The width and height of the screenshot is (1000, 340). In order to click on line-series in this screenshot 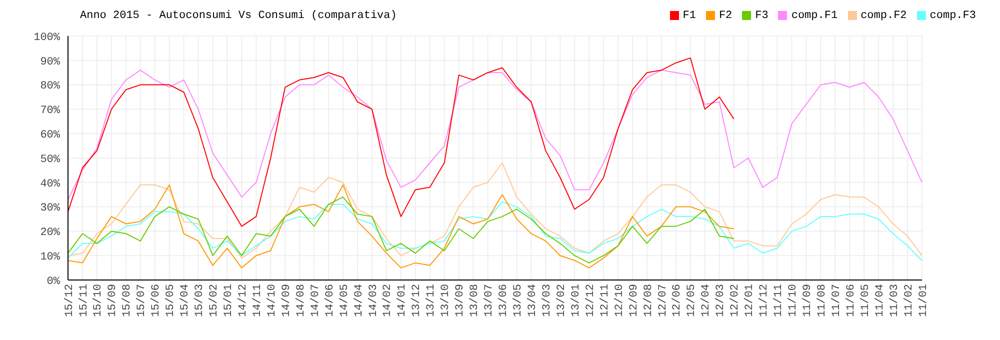, I will do `click(401, 230)`.